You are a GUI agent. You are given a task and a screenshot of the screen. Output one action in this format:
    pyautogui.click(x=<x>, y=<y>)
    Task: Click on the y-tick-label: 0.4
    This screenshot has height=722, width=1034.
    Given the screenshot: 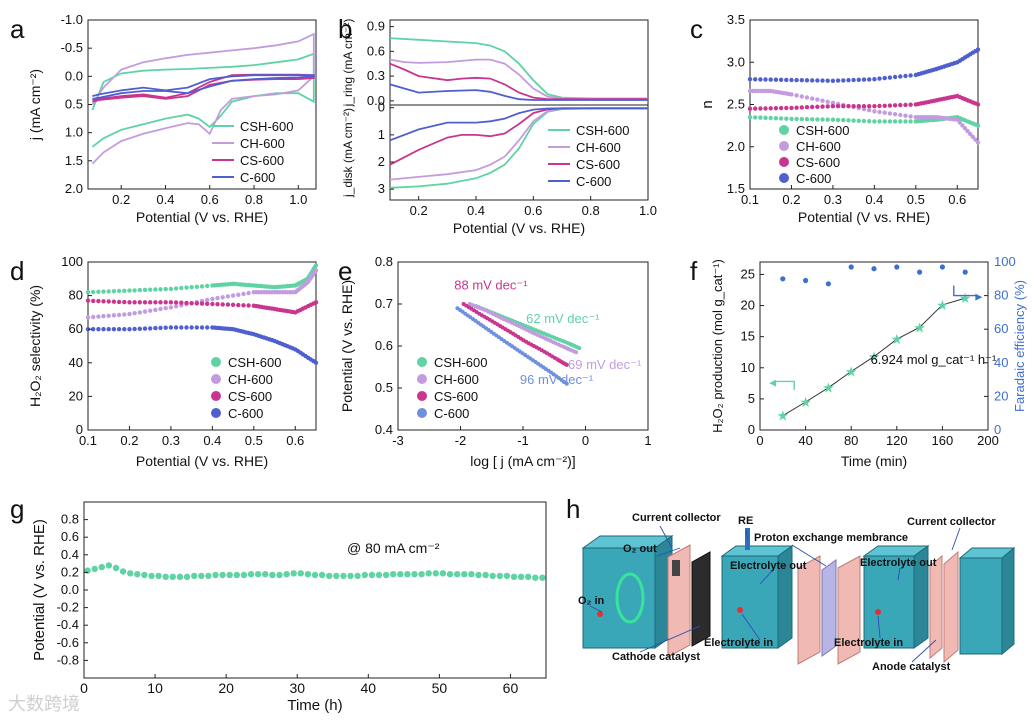 What is the action you would take?
    pyautogui.click(x=384, y=429)
    